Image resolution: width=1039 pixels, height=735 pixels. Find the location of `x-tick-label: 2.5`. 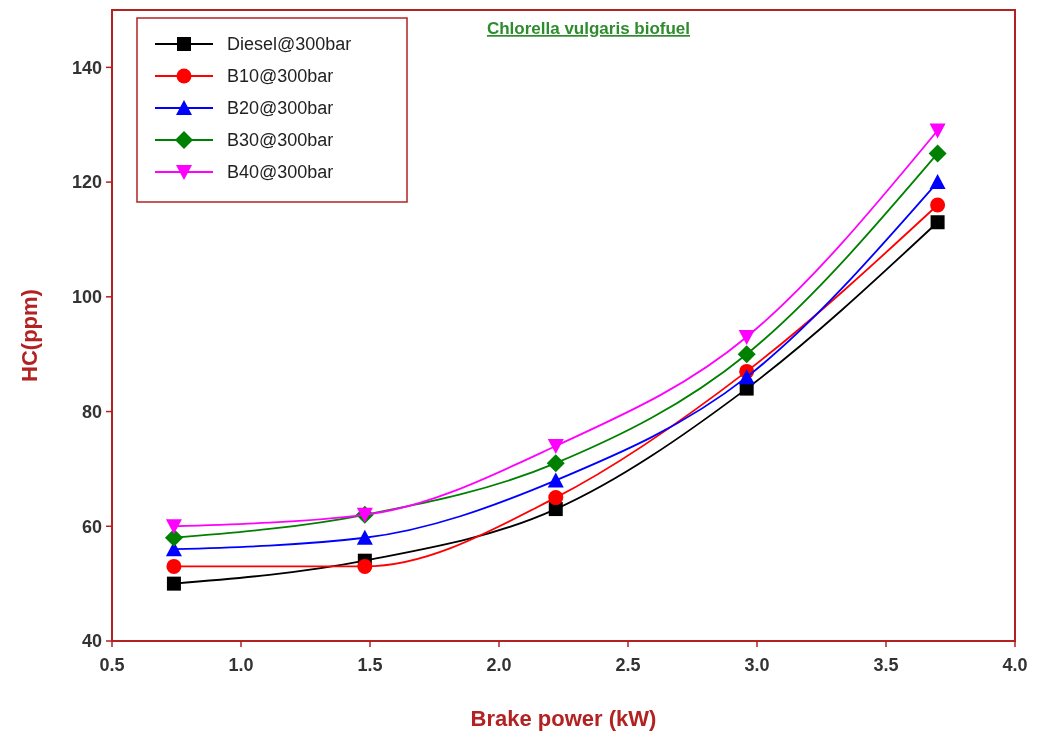

x-tick-label: 2.5 is located at coordinates (628, 665).